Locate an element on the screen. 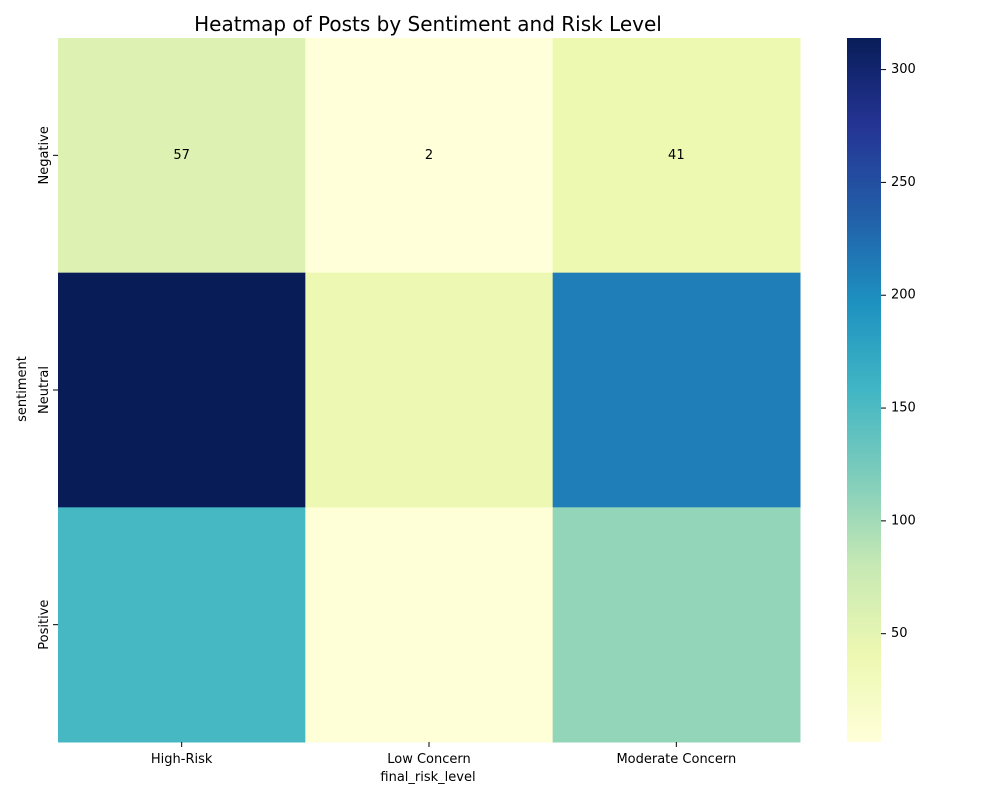  x-axis: High-Risk Low Concern Moderate Concern is located at coordinates (443, 754).